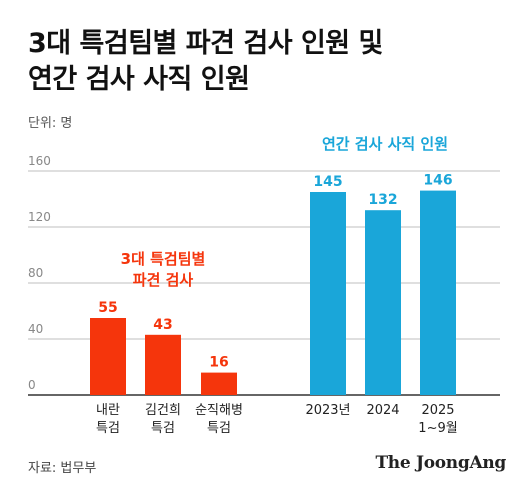 This screenshot has width=530, height=495. I want to click on annual-resignation-category-label: 2023년, so click(327, 410).